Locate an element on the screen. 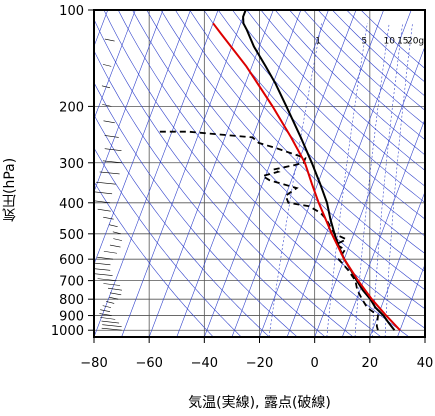 The height and width of the screenshot is (416, 435). y-tick-label: 500 is located at coordinates (71, 235).